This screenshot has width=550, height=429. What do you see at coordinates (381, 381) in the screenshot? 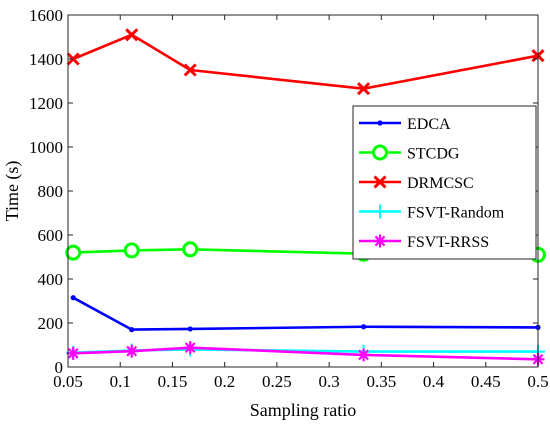
I see `x-tick-label: 0.35` at bounding box center [381, 381].